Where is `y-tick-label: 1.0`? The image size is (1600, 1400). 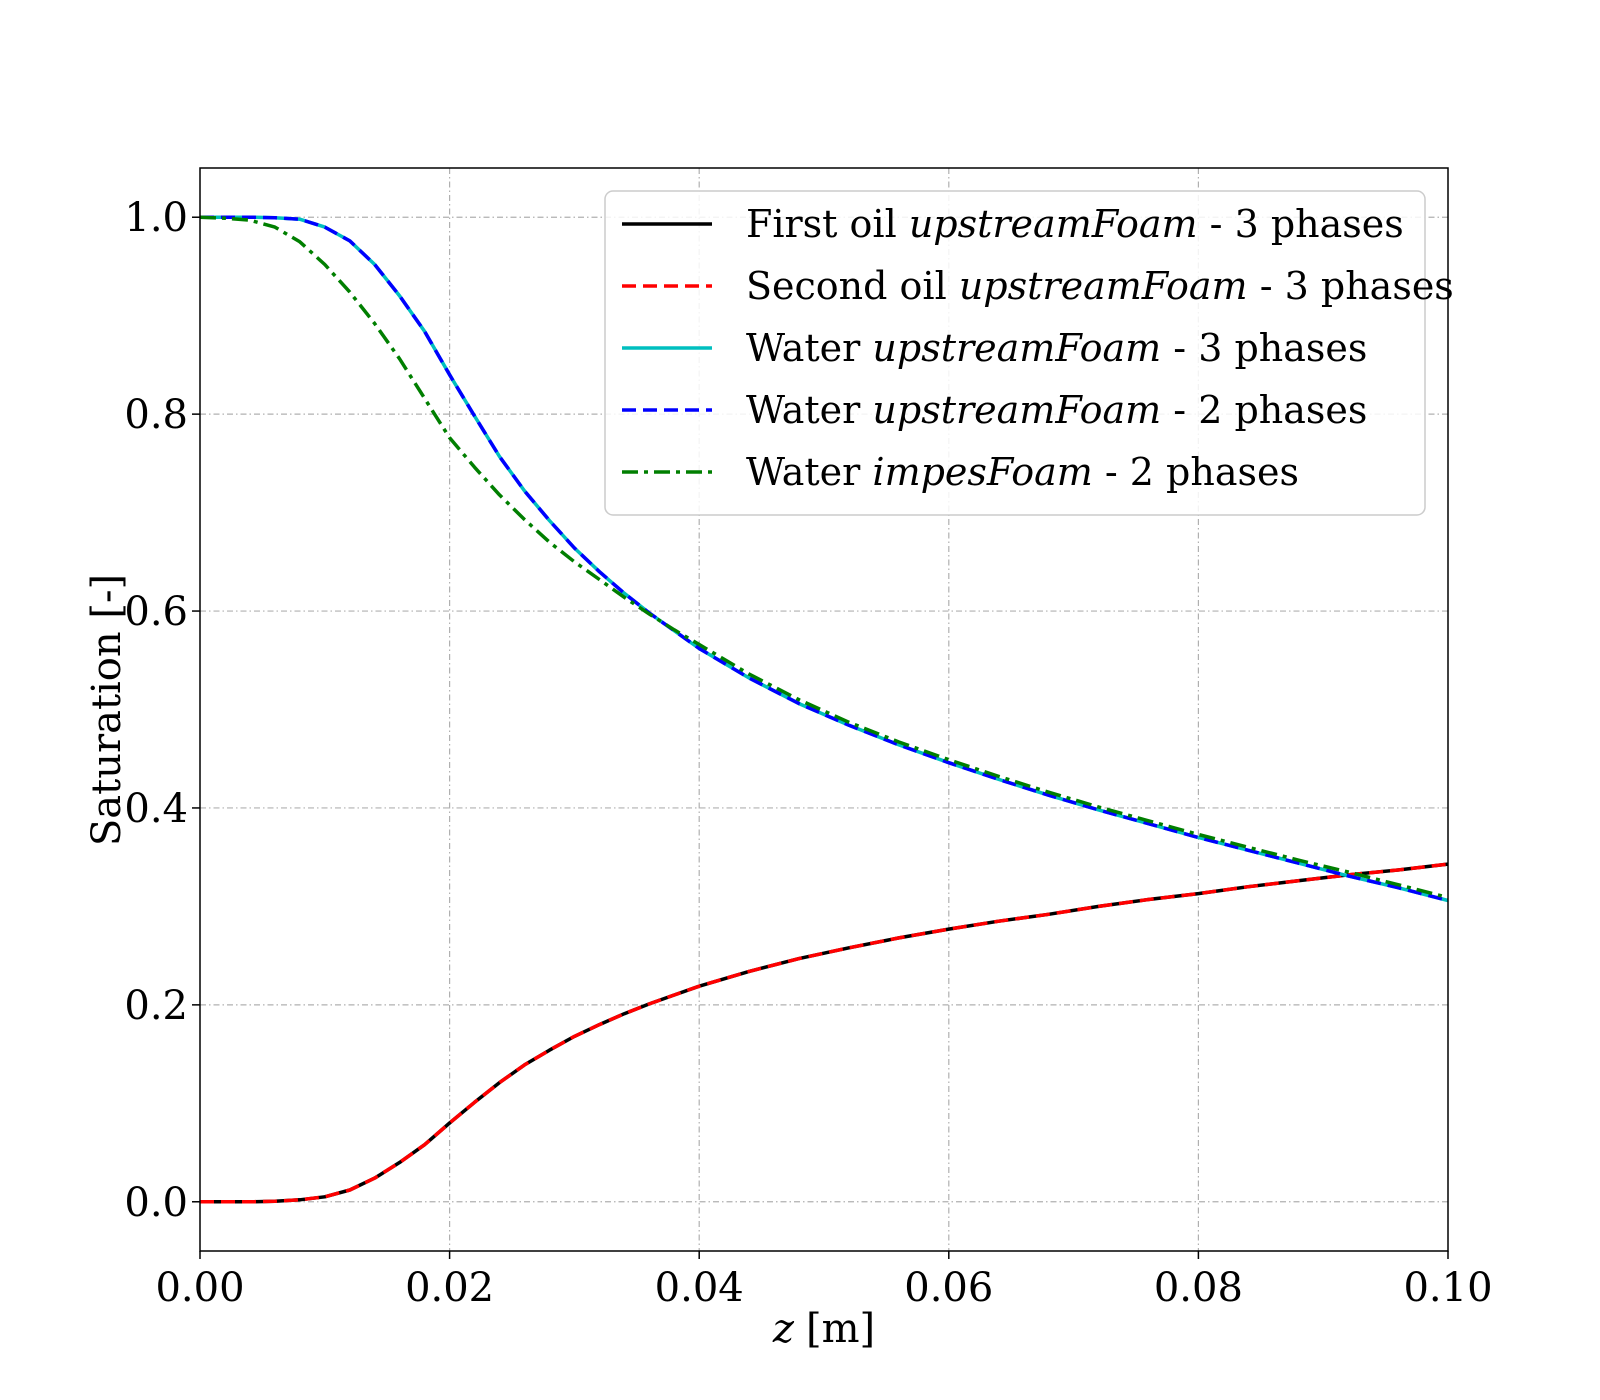 y-tick-label: 1.0 is located at coordinates (156, 218).